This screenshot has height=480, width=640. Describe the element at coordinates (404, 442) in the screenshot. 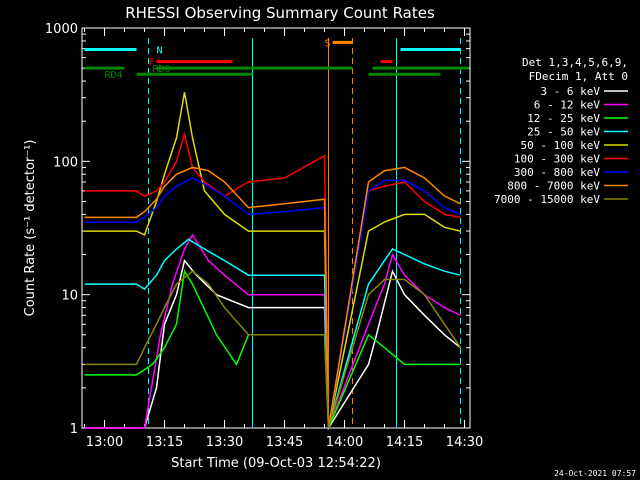

I see `x-tick-label: 14:15` at that location.